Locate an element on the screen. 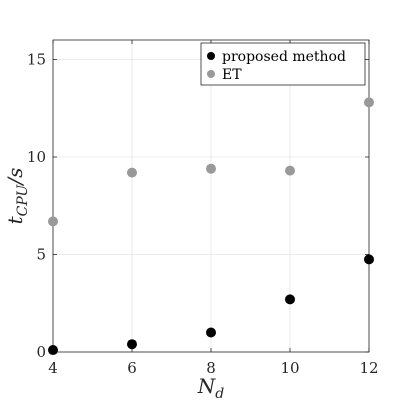 The image size is (407, 407). x-tick-label: 8 is located at coordinates (211, 368).